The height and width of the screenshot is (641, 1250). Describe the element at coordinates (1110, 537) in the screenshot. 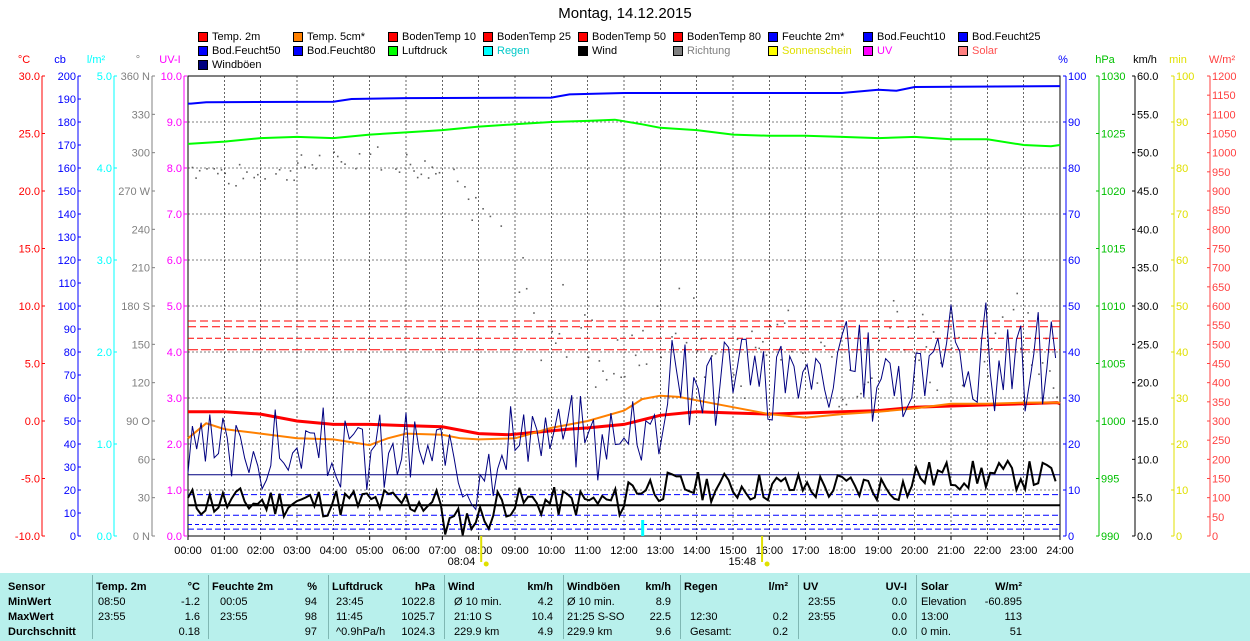

I see `right-axis-label: 990` at that location.